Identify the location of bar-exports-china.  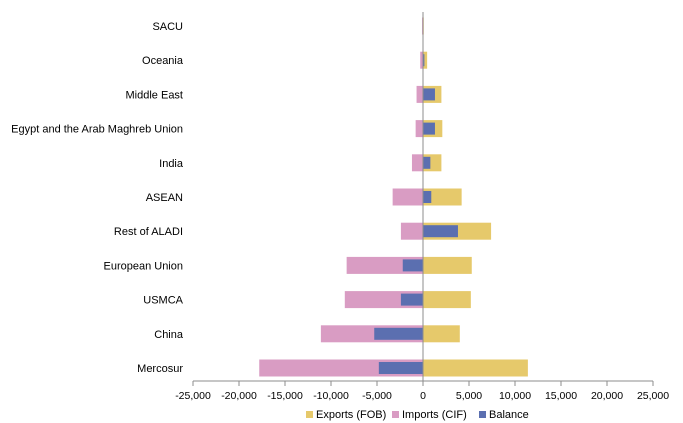
(441, 334).